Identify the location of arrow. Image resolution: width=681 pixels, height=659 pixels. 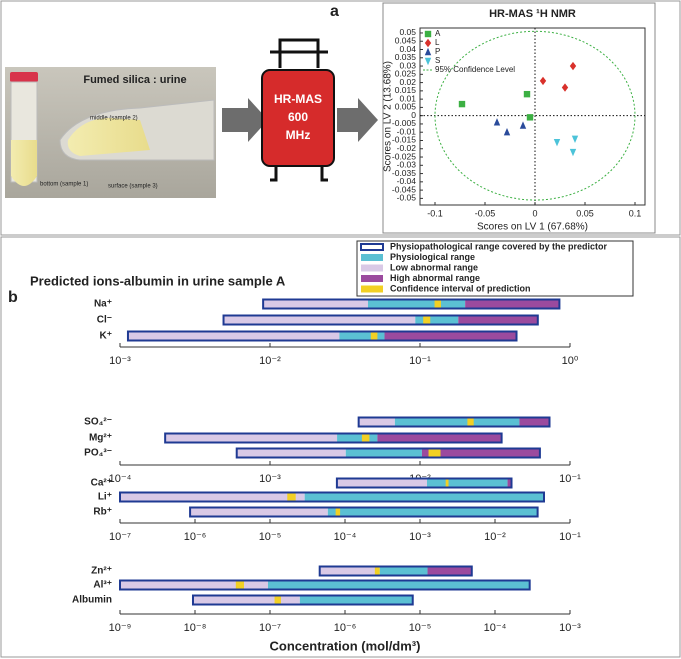
(357, 120).